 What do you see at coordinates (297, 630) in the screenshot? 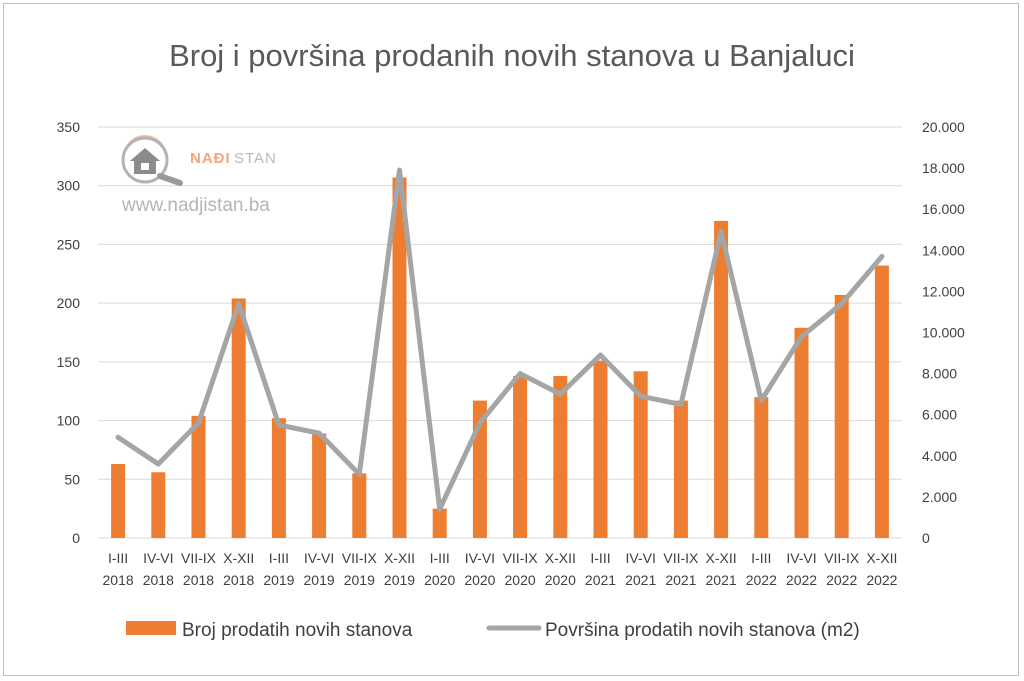
I see `legend-label-bars: Broj prodatih novih stanova` at bounding box center [297, 630].